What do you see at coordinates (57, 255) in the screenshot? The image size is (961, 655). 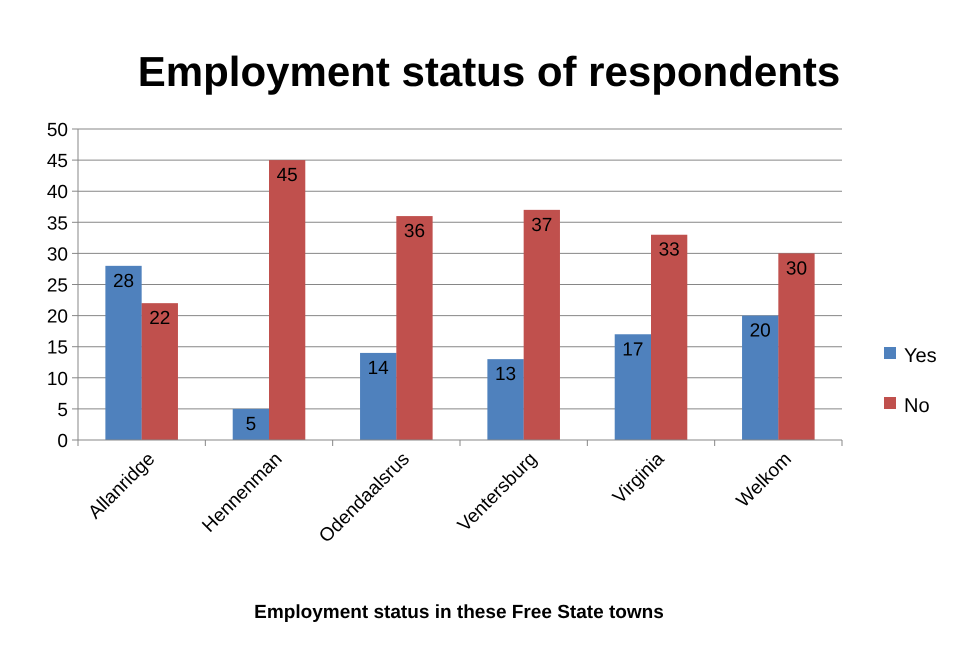 I see `y-tick-label: 30` at bounding box center [57, 255].